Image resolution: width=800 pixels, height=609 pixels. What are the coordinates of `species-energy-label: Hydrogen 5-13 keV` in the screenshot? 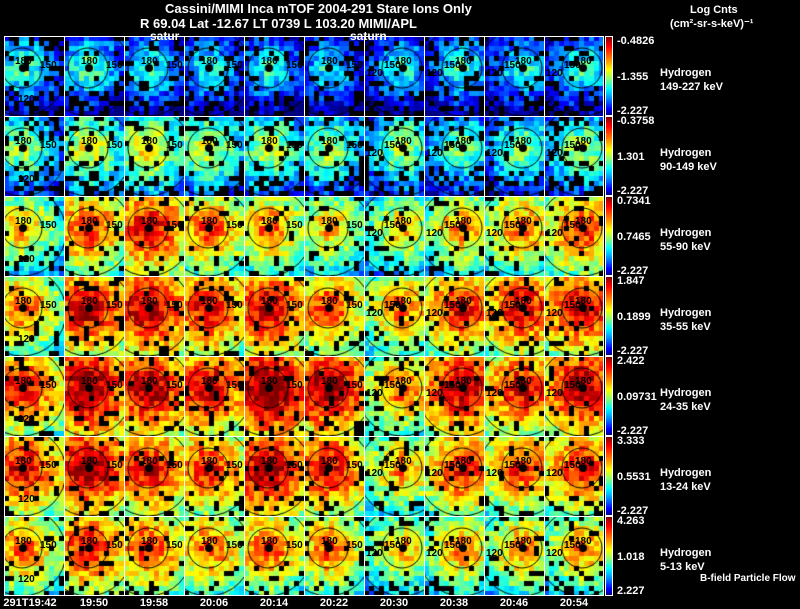 It's located at (685, 560).